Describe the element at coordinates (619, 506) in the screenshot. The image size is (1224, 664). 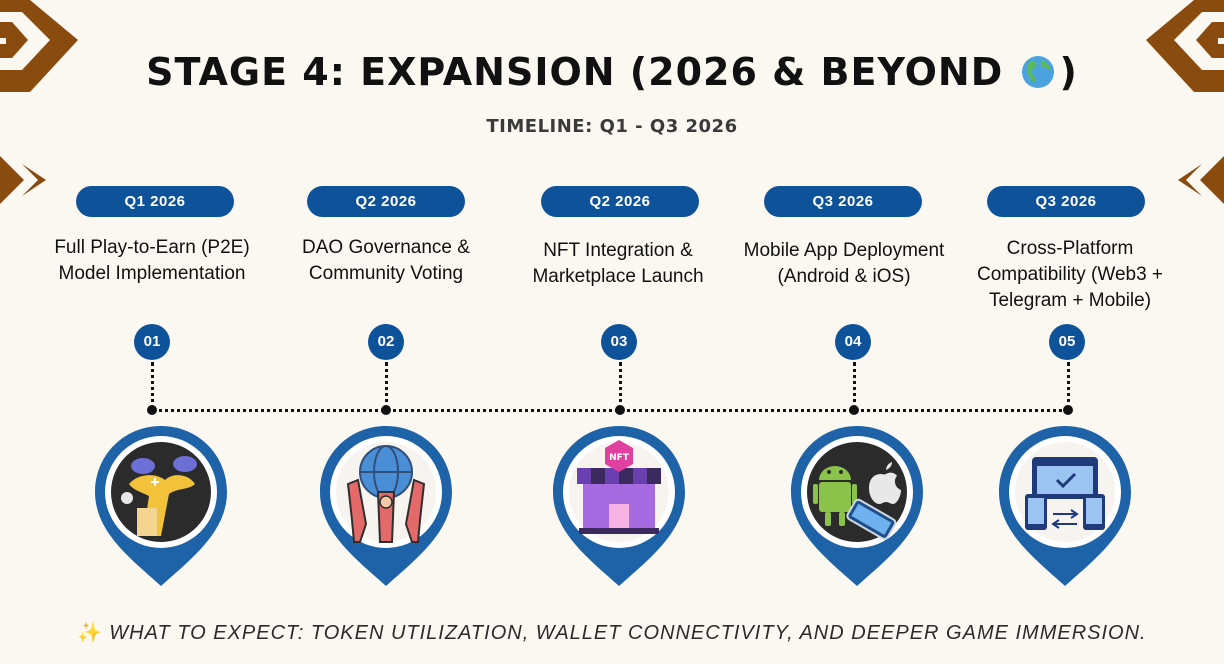
I see `nft-store-icon: NFT` at that location.